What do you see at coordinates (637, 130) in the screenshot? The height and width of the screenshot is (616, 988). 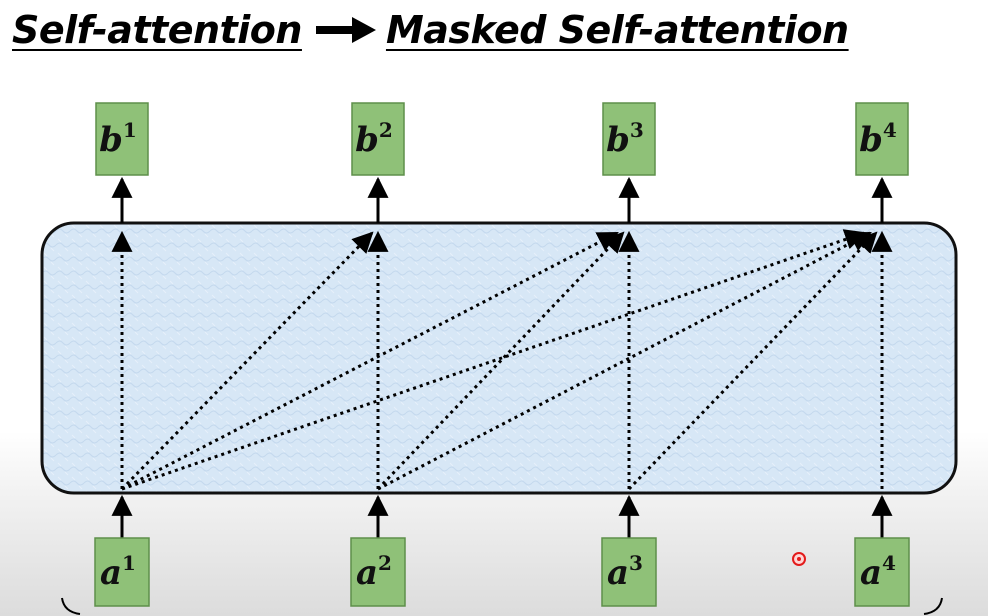 I see `output-label-superscript: 3` at bounding box center [637, 130].